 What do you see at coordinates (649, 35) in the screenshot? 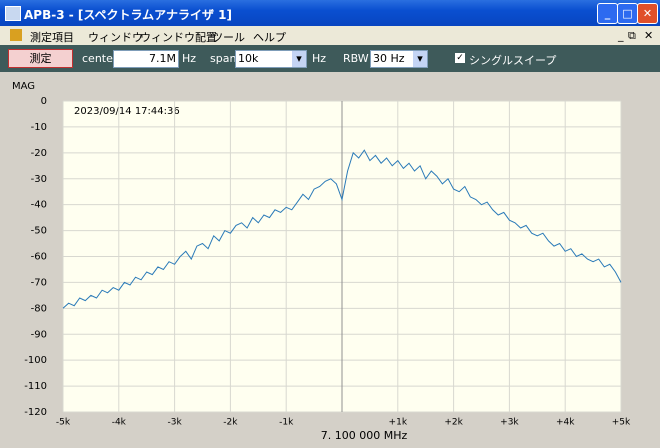
I see `mdi-close: ✕` at bounding box center [649, 35].